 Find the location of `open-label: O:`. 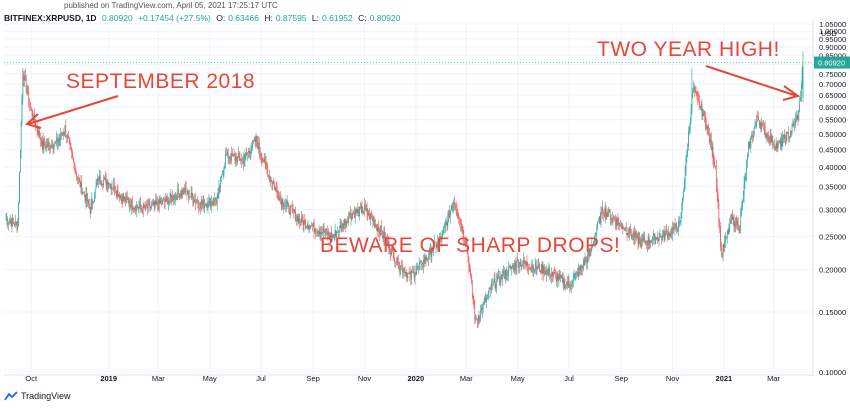

open-label: O: is located at coordinates (221, 18).